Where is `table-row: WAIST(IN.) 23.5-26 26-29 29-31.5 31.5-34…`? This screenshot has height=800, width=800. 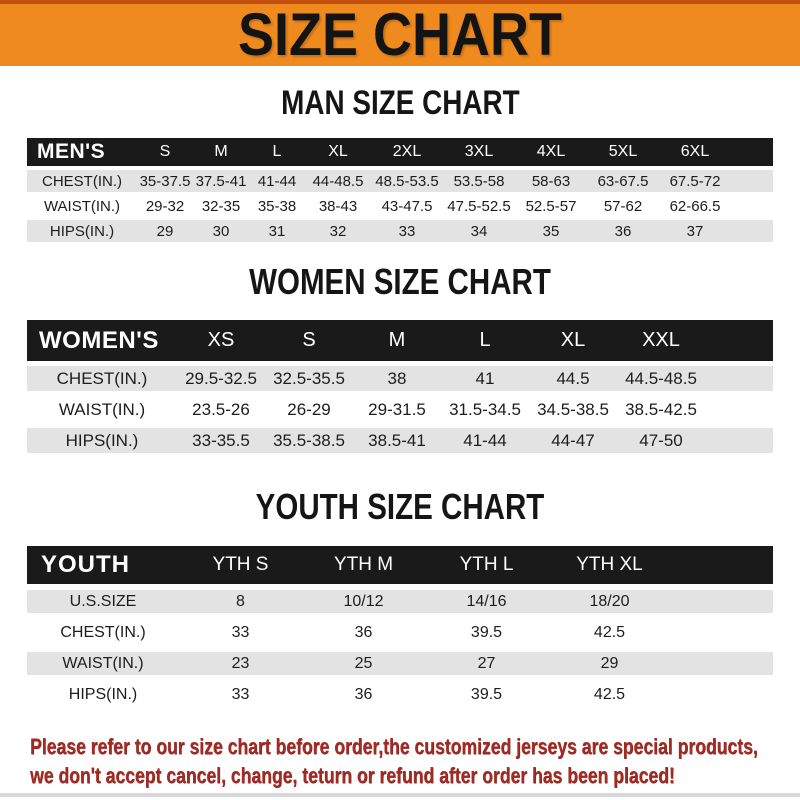 table-row: WAIST(IN.) 23.5-26 26-29 29-31.5 31.5-34… is located at coordinates (400, 409).